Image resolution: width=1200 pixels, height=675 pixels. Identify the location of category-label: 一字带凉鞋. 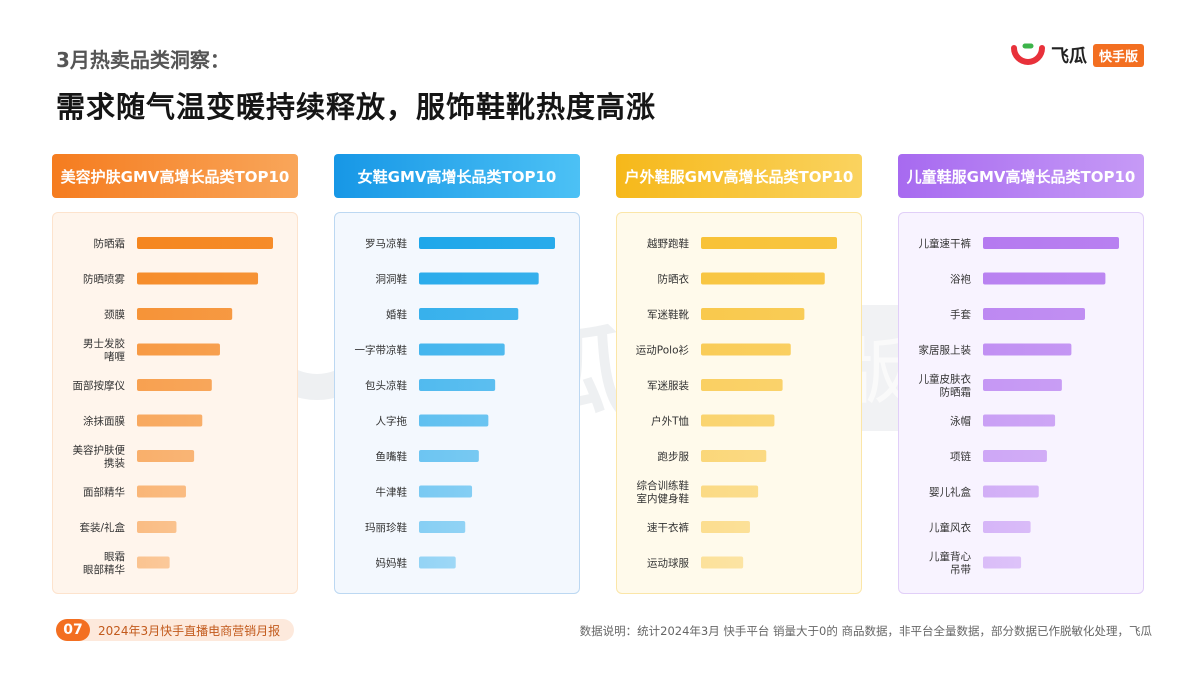
(381, 350).